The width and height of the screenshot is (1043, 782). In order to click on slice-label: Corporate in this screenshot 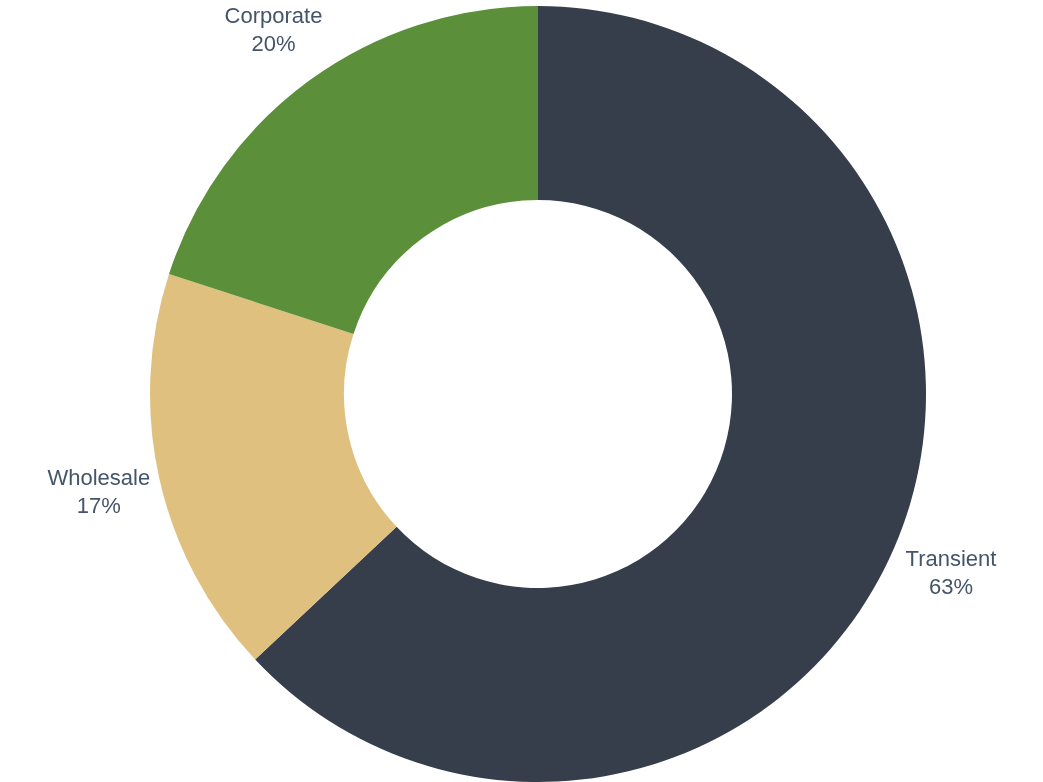, I will do `click(273, 15)`.